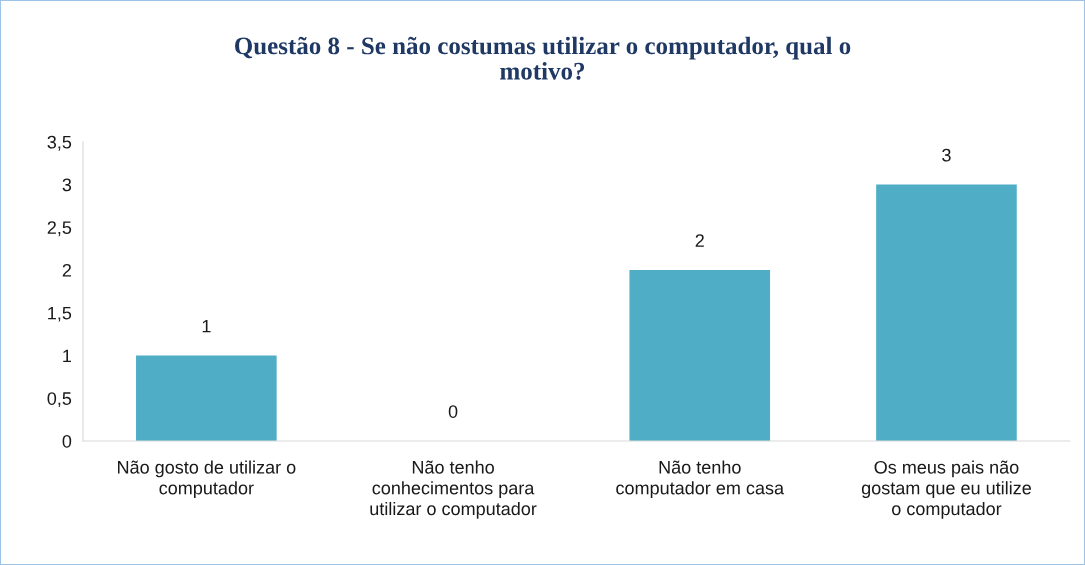  What do you see at coordinates (67, 185) in the screenshot?
I see `y-tick-label: 3` at bounding box center [67, 185].